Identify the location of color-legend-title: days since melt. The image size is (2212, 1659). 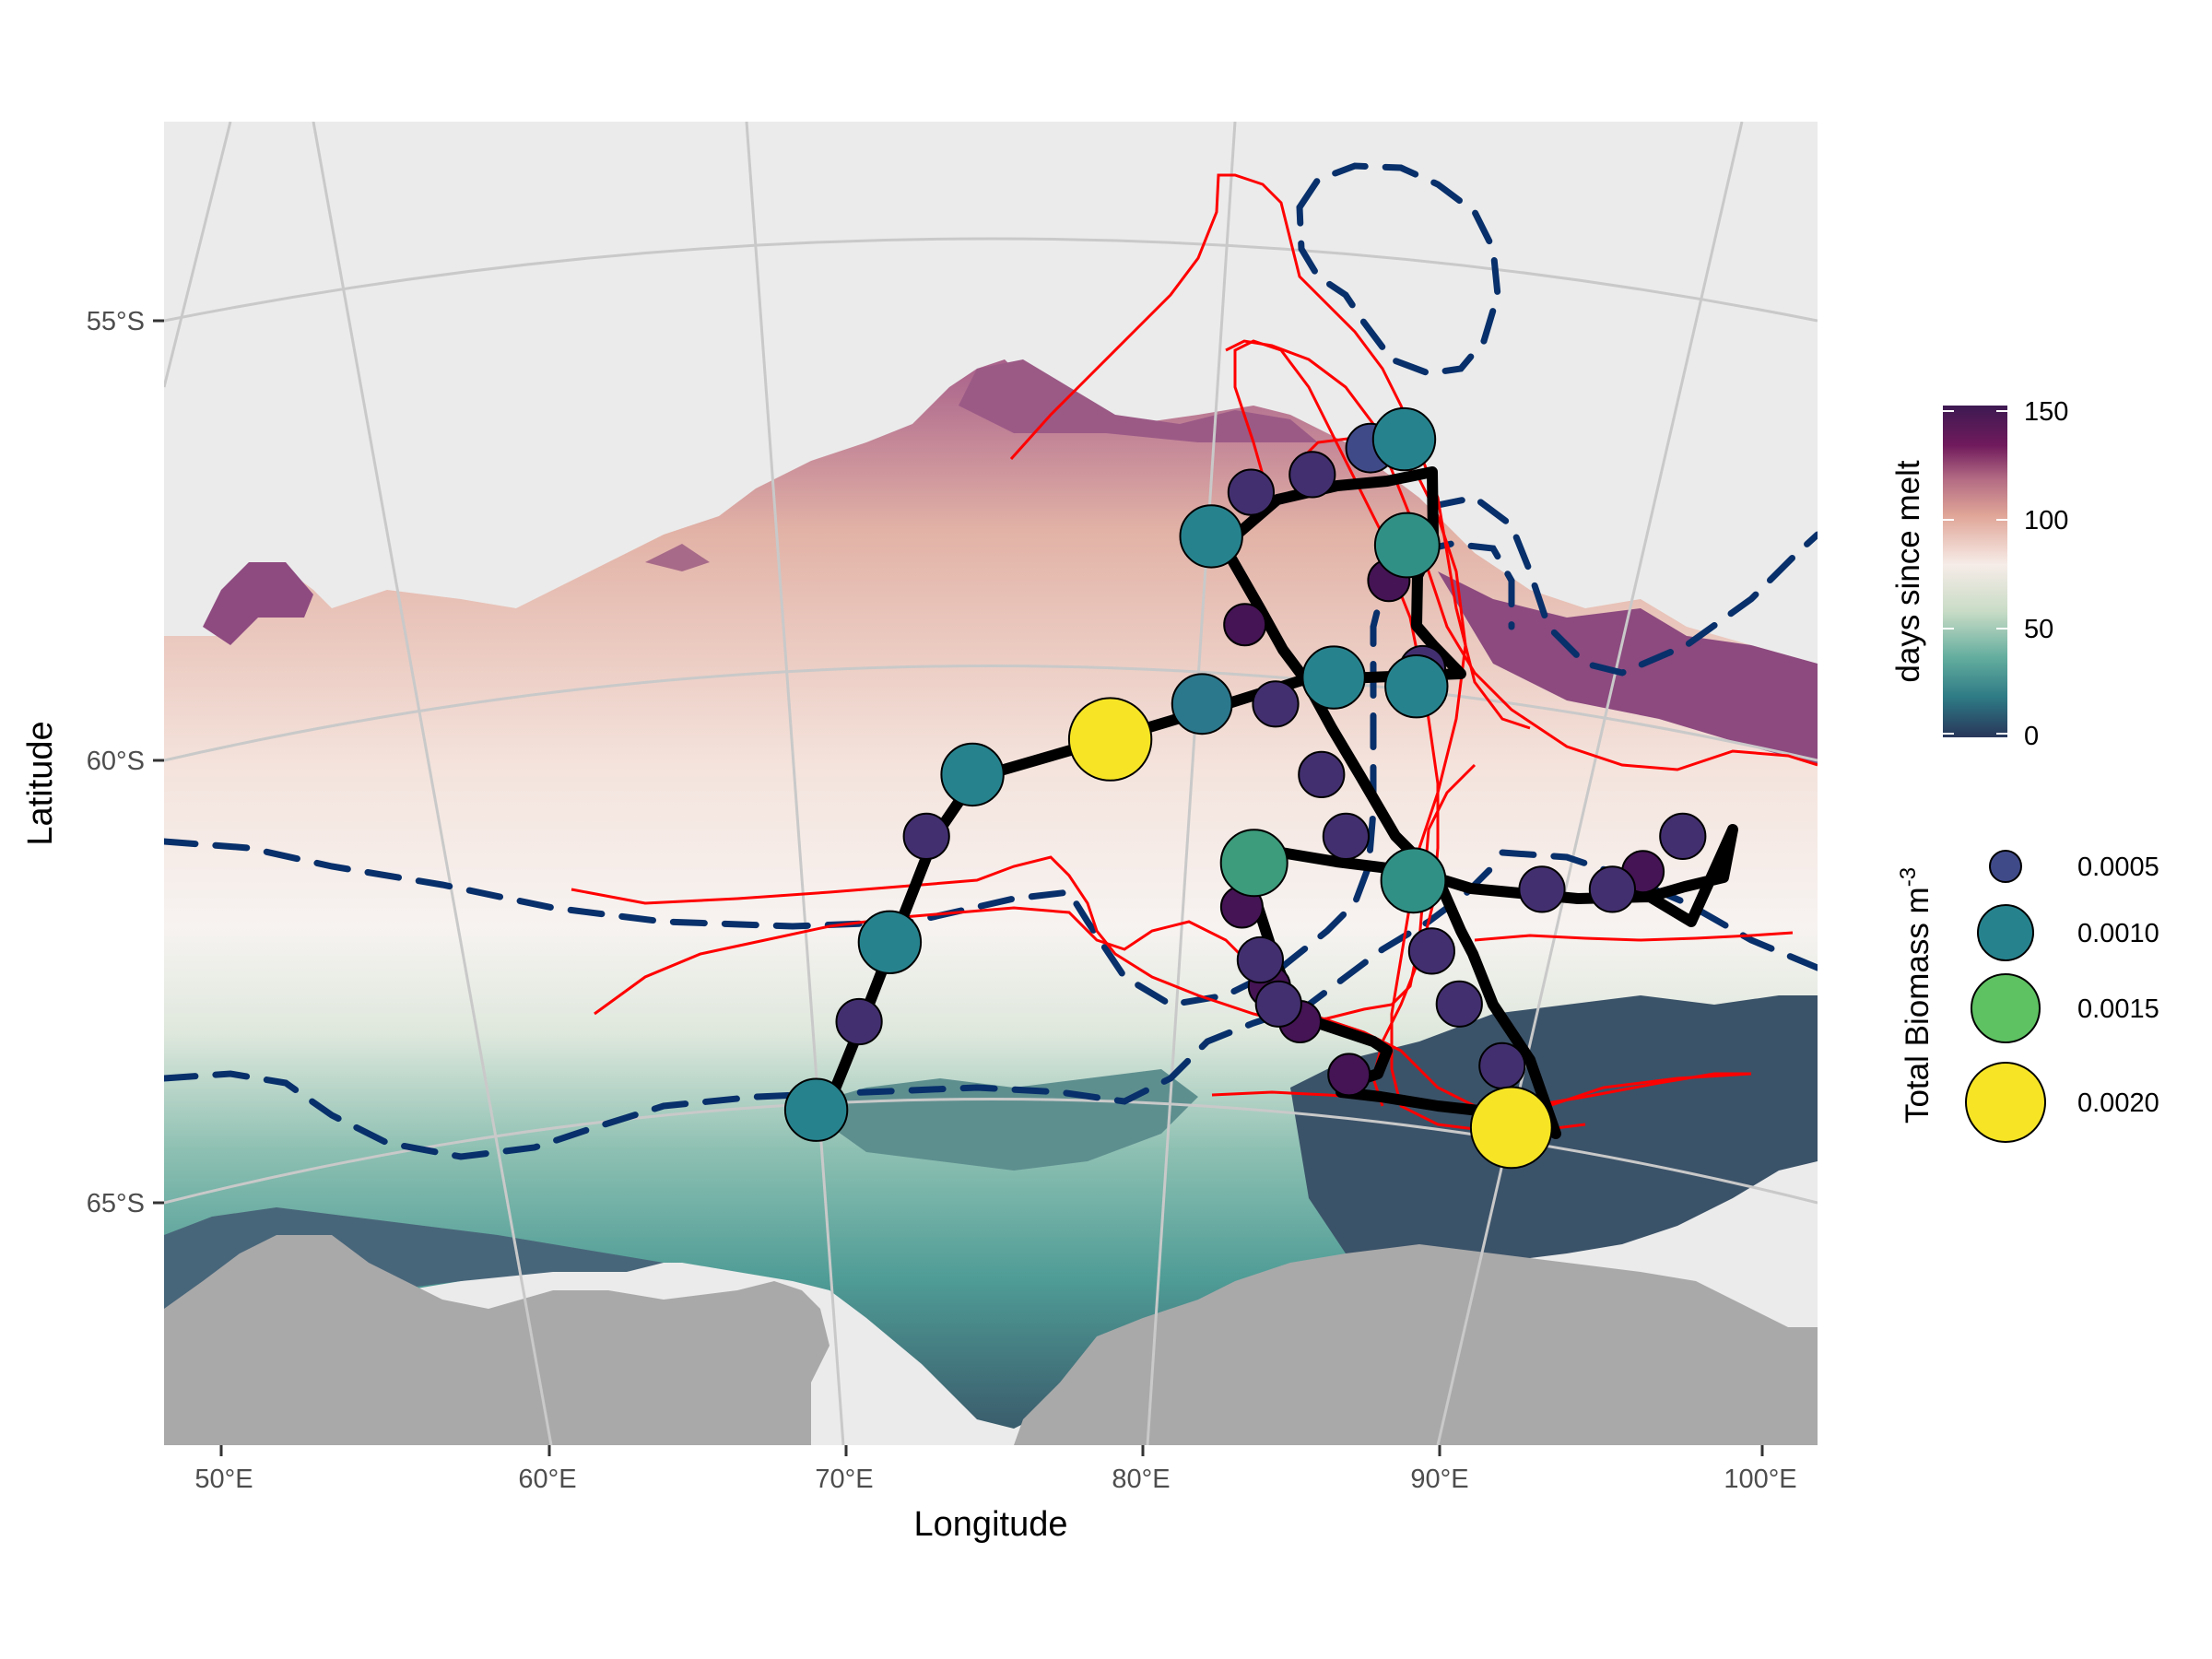
(1908, 571).